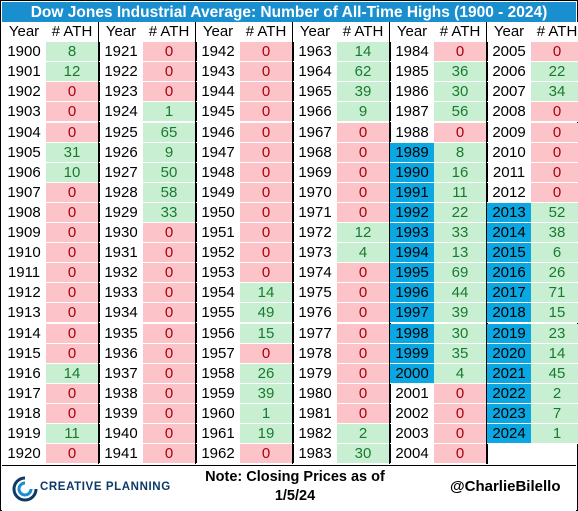  I want to click on year-cell: 1908, so click(24, 213).